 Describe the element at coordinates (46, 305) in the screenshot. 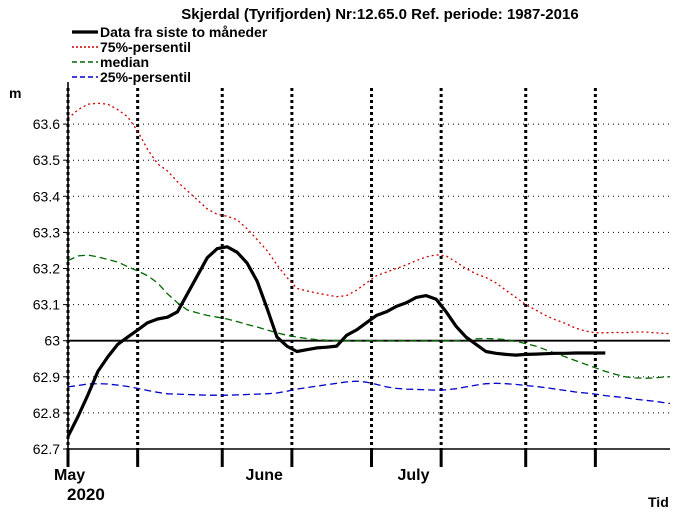

I see `y-tick-label: 63.1` at that location.